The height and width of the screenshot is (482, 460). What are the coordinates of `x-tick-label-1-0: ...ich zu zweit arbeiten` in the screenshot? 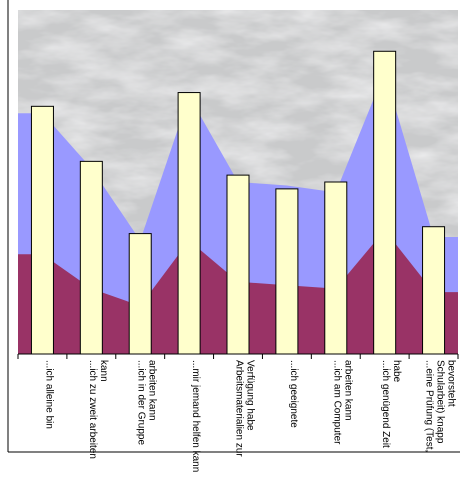 It's located at (92, 409).